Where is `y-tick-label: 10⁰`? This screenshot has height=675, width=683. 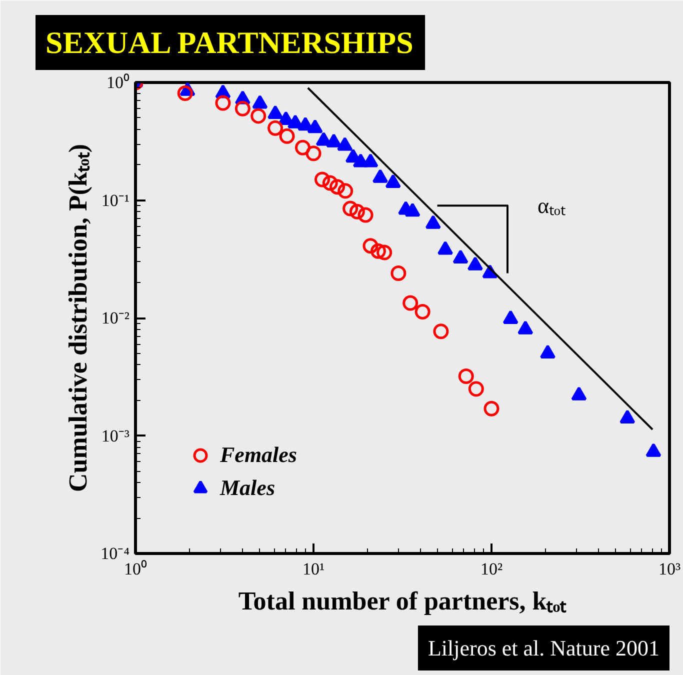
y-tick-label: 10⁰ is located at coordinates (118, 82).